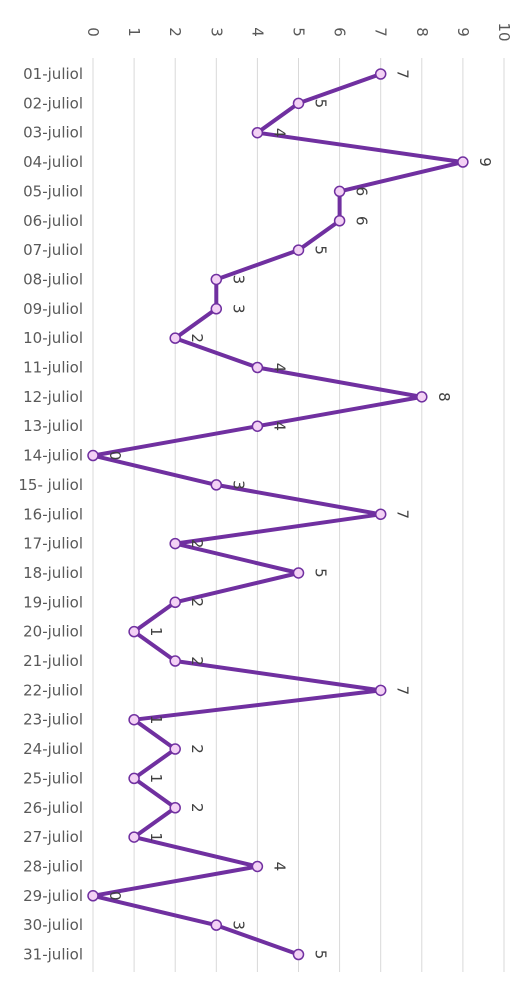  I want to click on value-tick-label: 3, so click(216, 32).